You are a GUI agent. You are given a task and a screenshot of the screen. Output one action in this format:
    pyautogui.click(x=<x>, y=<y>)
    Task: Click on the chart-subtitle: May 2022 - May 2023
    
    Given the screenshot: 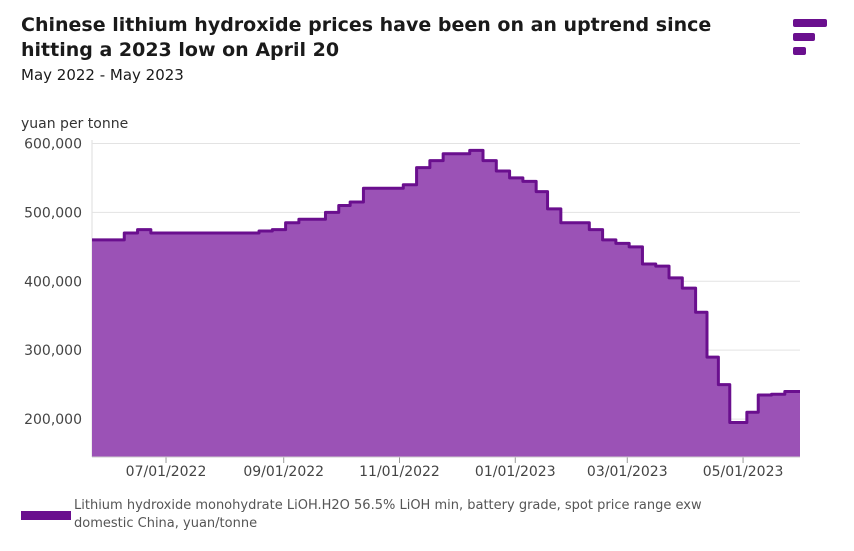 What is the action you would take?
    pyautogui.click(x=102, y=75)
    